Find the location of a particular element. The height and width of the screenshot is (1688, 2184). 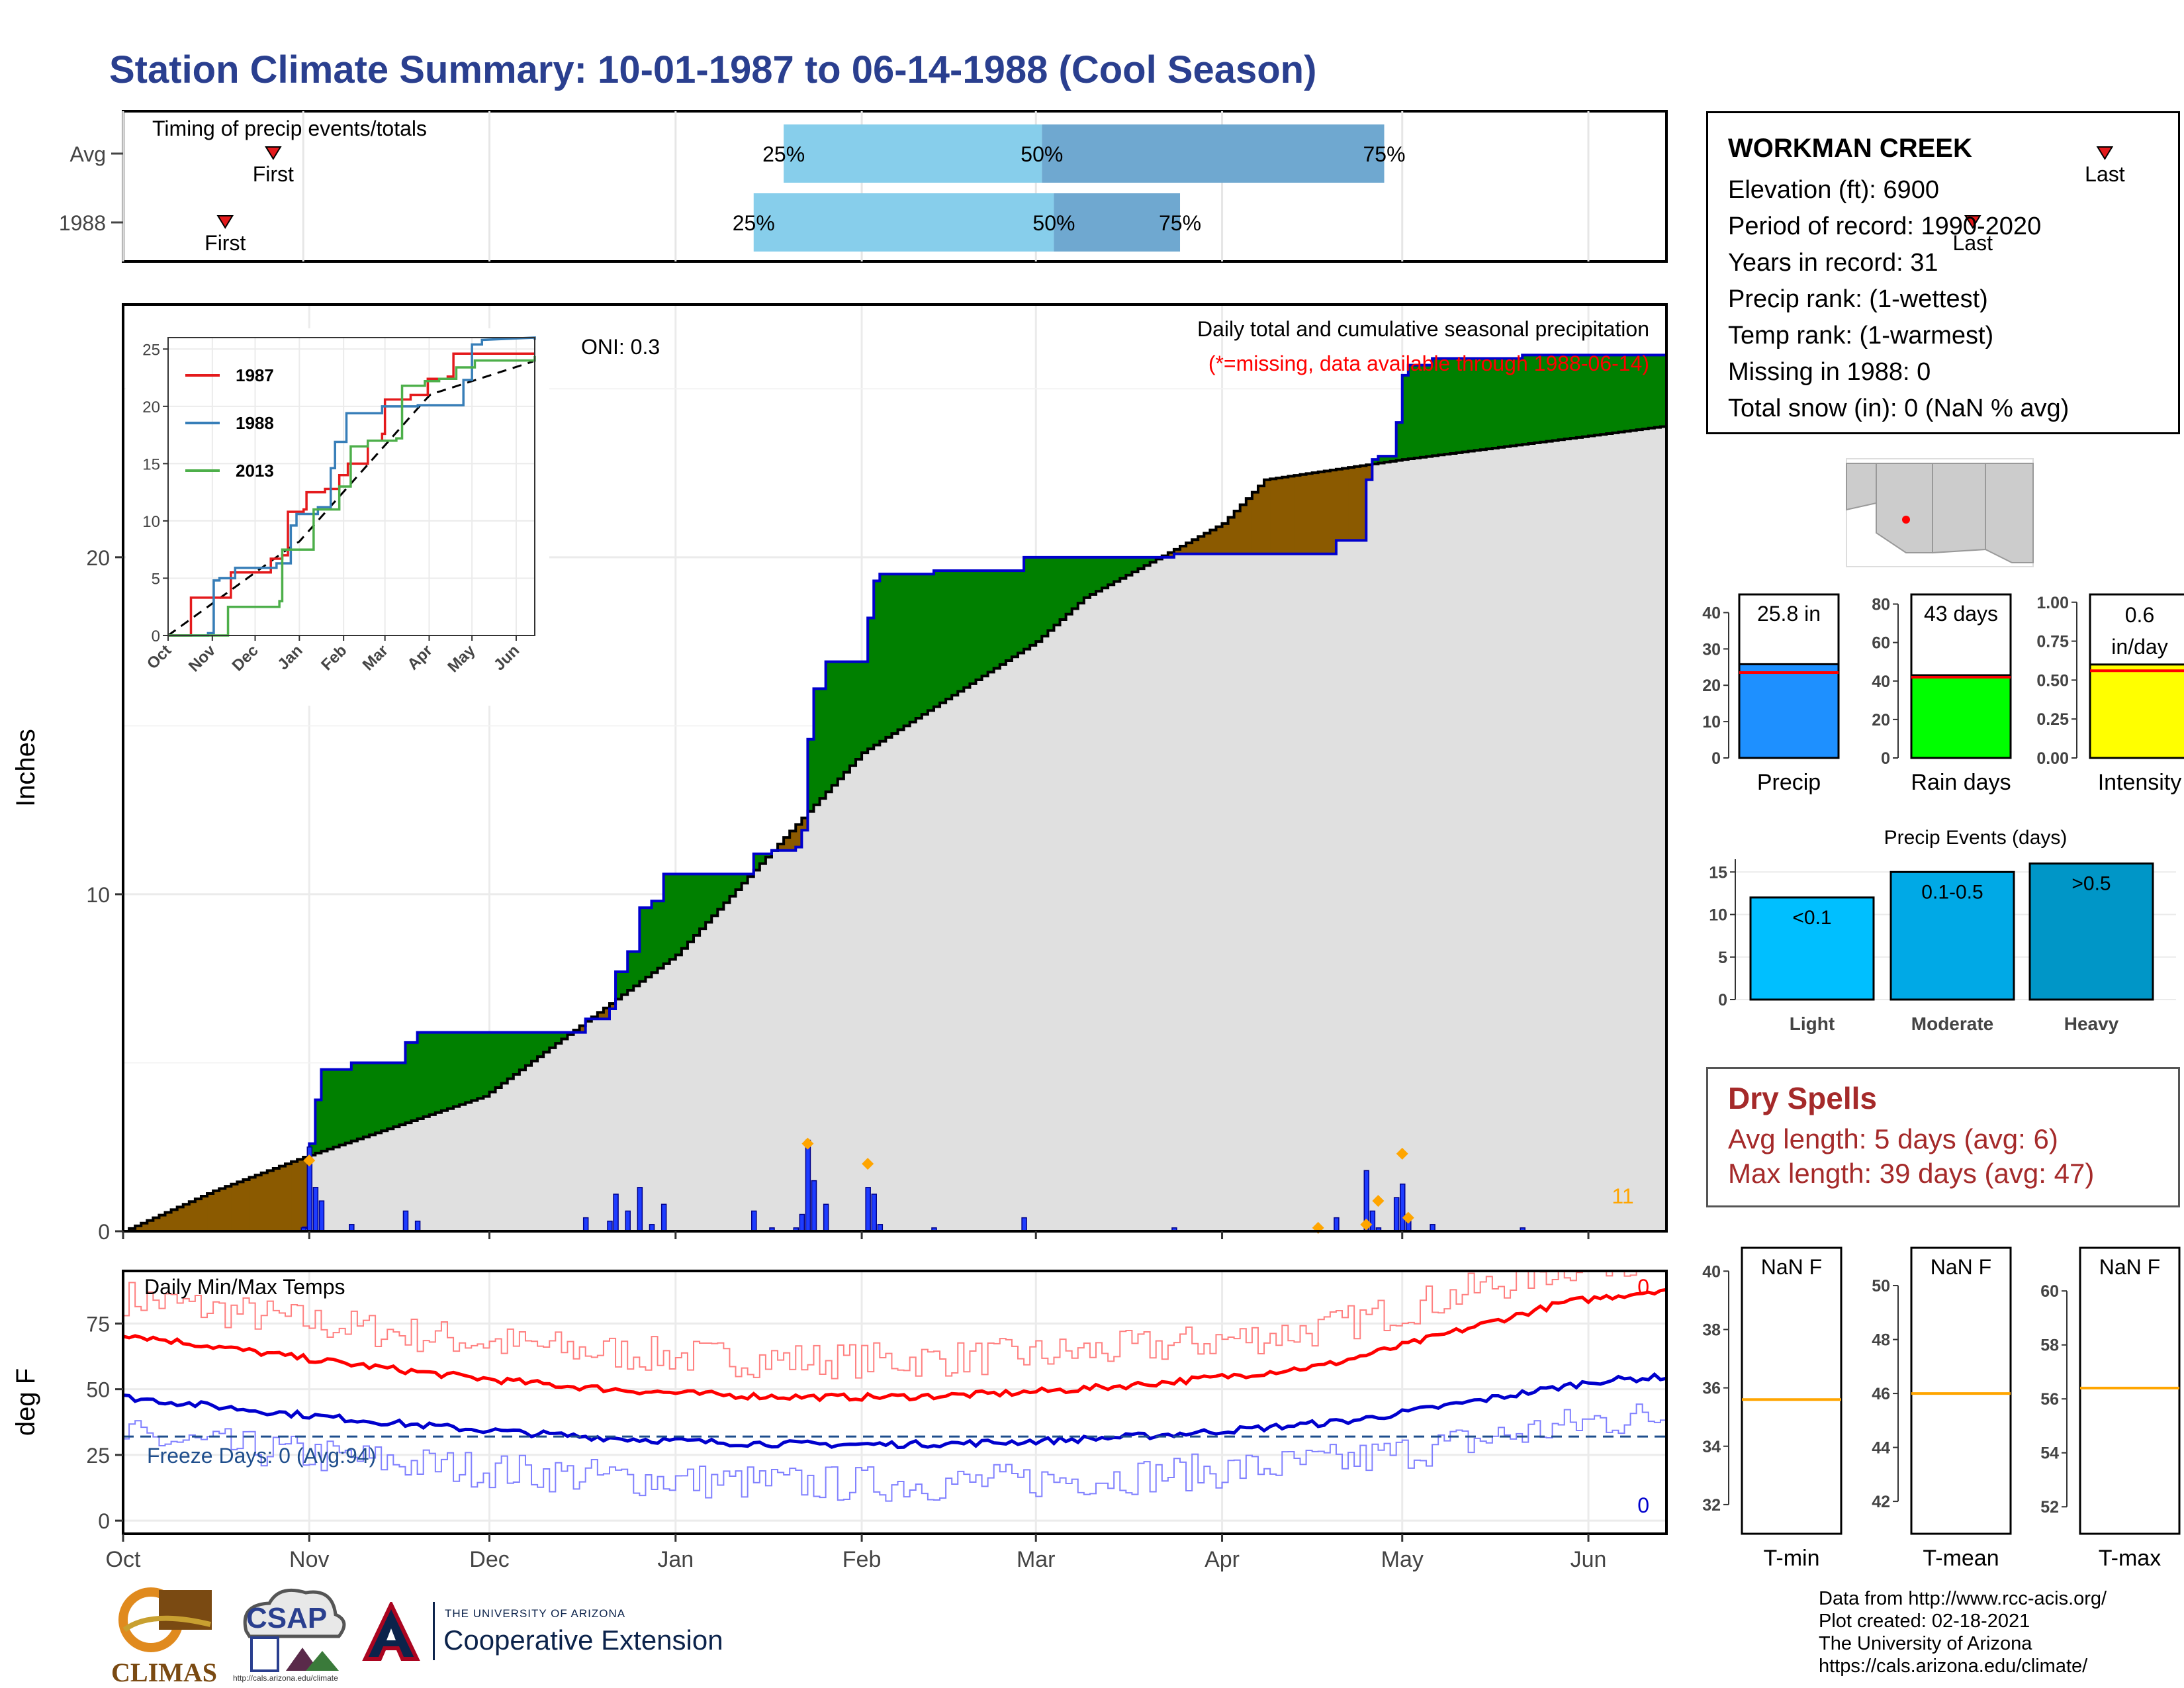

tmean-ytick-label: 50 is located at coordinates (1881, 1286).